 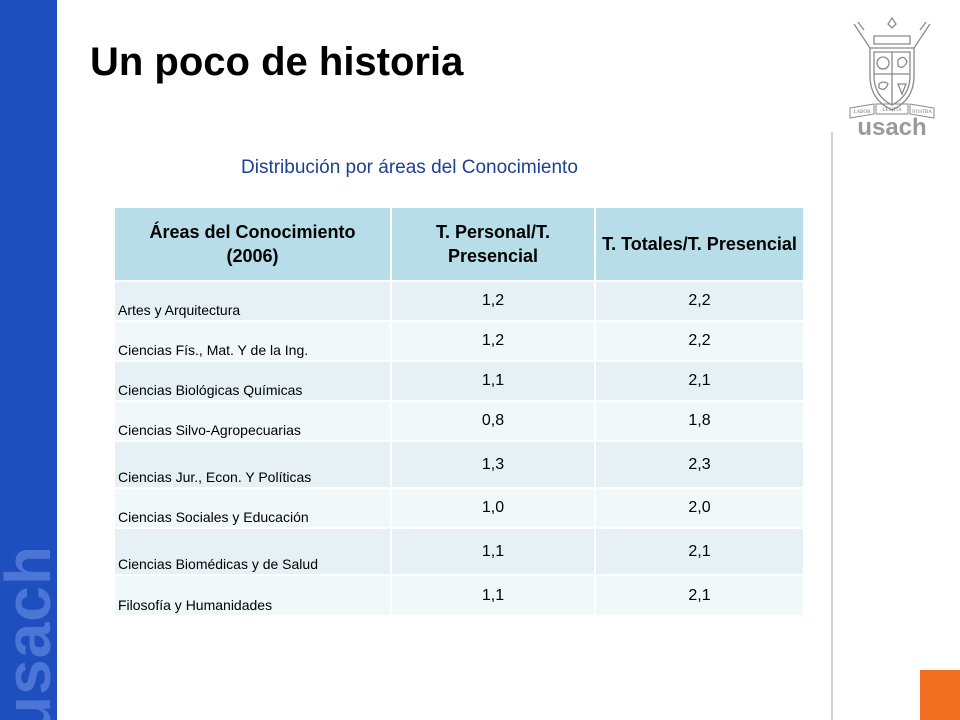 What do you see at coordinates (493, 420) in the screenshot?
I see `personal-cell: 0,8` at bounding box center [493, 420].